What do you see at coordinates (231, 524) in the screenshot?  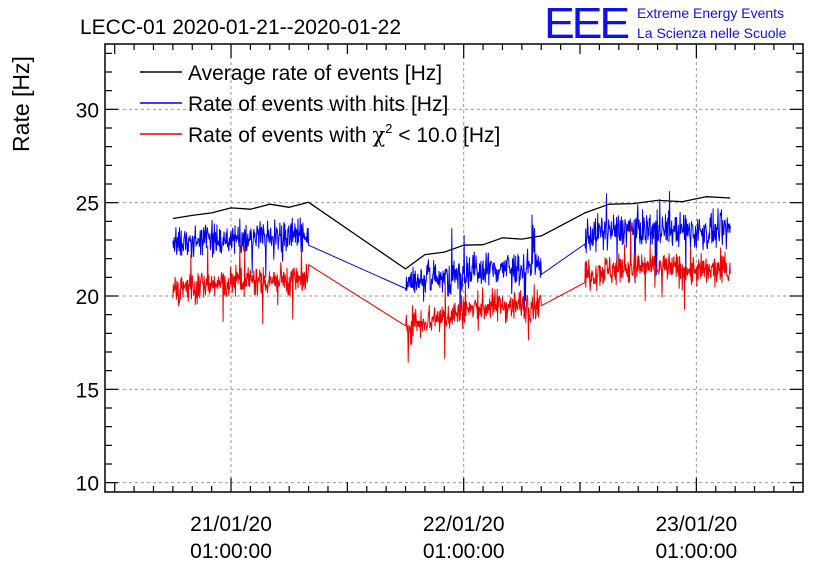 I see `x-tick-label-date: 21/01/20` at bounding box center [231, 524].